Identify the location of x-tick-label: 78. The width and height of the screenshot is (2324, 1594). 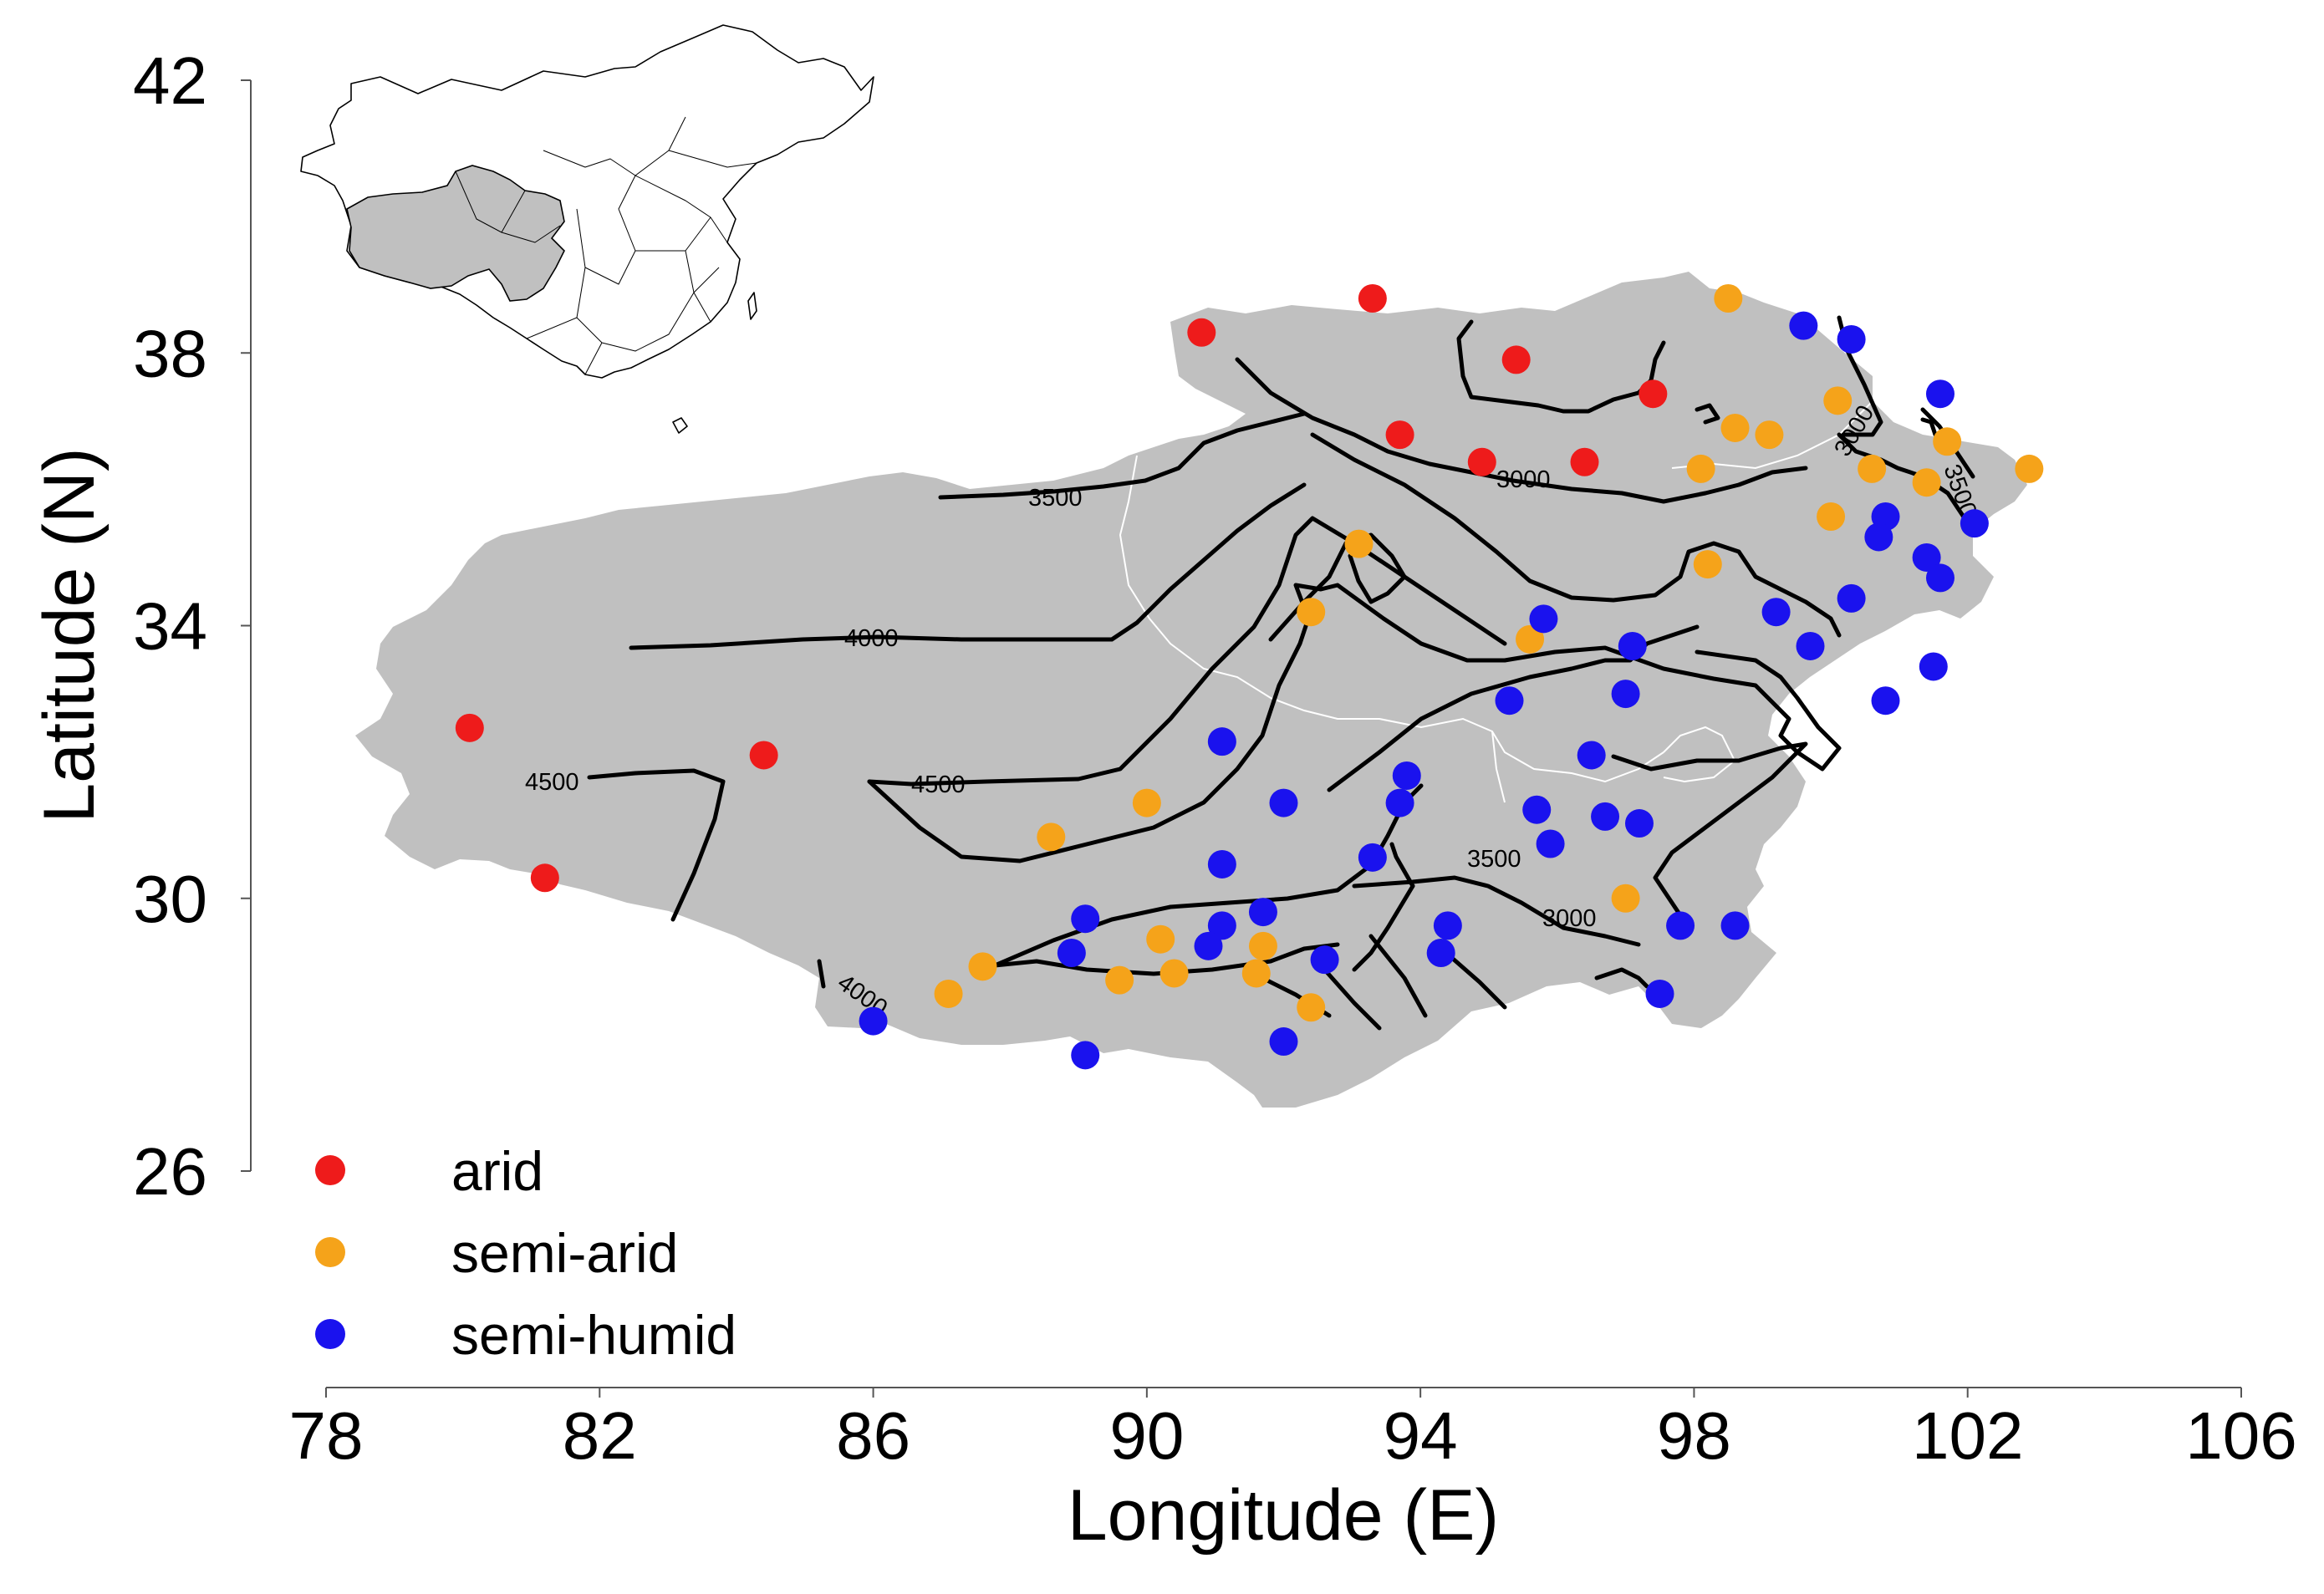
(326, 1435).